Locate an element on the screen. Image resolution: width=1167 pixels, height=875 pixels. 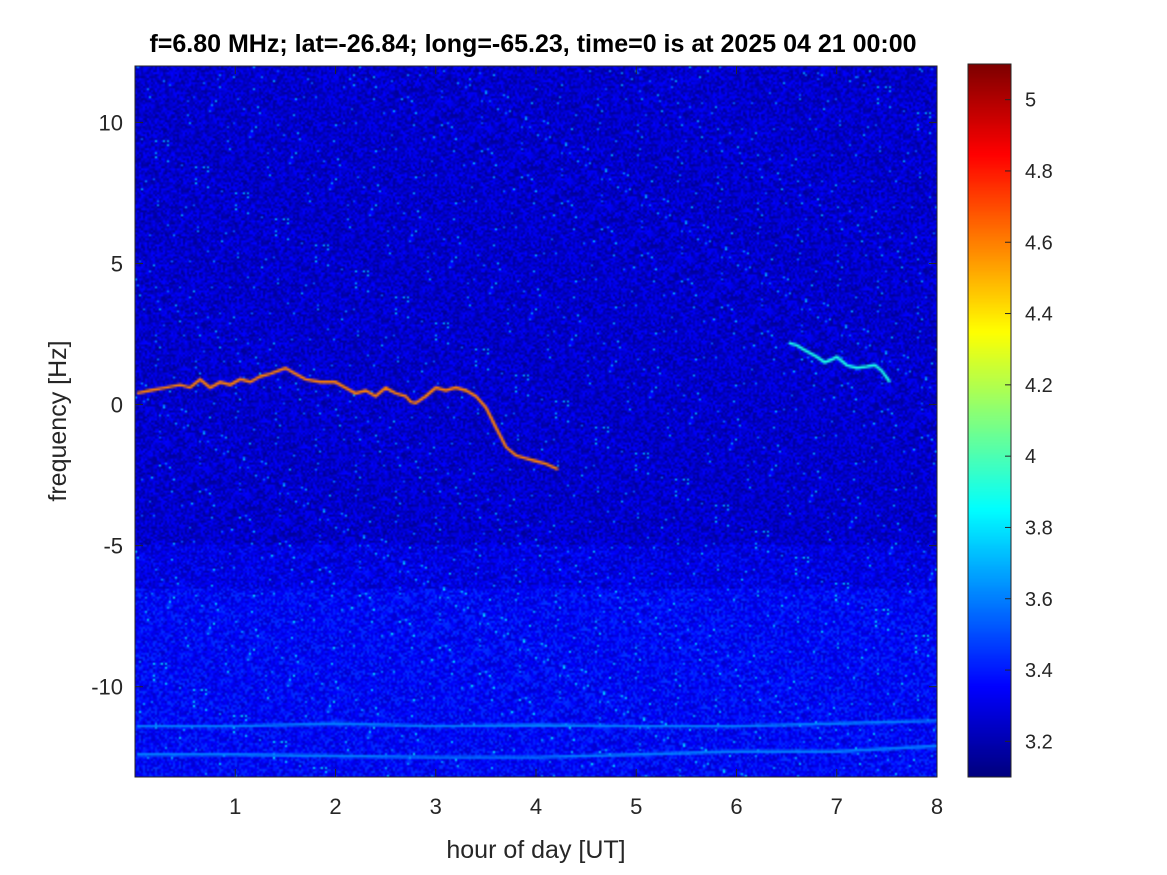
y-tick-label: -10 is located at coordinates (107, 687).